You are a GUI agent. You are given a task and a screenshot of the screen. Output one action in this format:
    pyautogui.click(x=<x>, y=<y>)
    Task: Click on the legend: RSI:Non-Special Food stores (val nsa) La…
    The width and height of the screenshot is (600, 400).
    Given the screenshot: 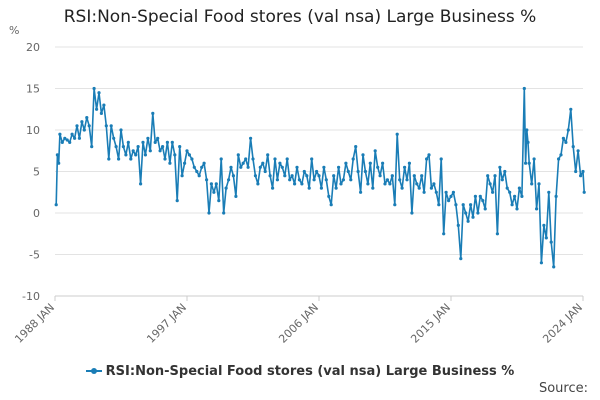 What is the action you would take?
    pyautogui.click(x=300, y=371)
    